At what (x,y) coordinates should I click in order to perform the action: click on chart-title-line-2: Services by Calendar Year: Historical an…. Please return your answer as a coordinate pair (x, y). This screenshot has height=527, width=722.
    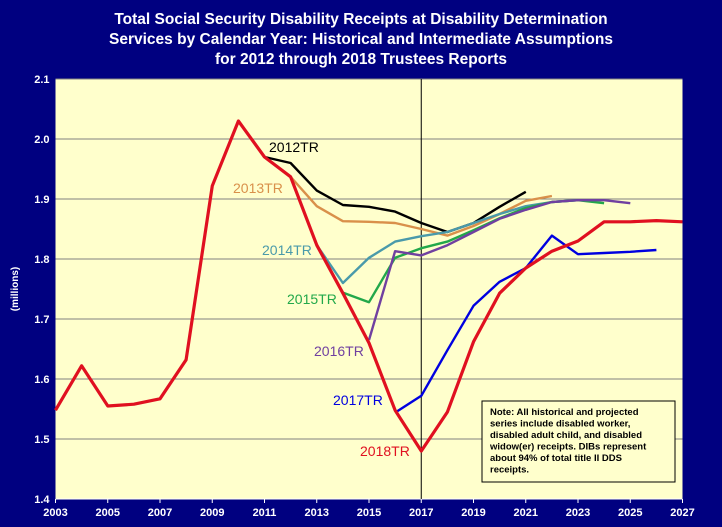
    Looking at the image, I should click on (361, 39).